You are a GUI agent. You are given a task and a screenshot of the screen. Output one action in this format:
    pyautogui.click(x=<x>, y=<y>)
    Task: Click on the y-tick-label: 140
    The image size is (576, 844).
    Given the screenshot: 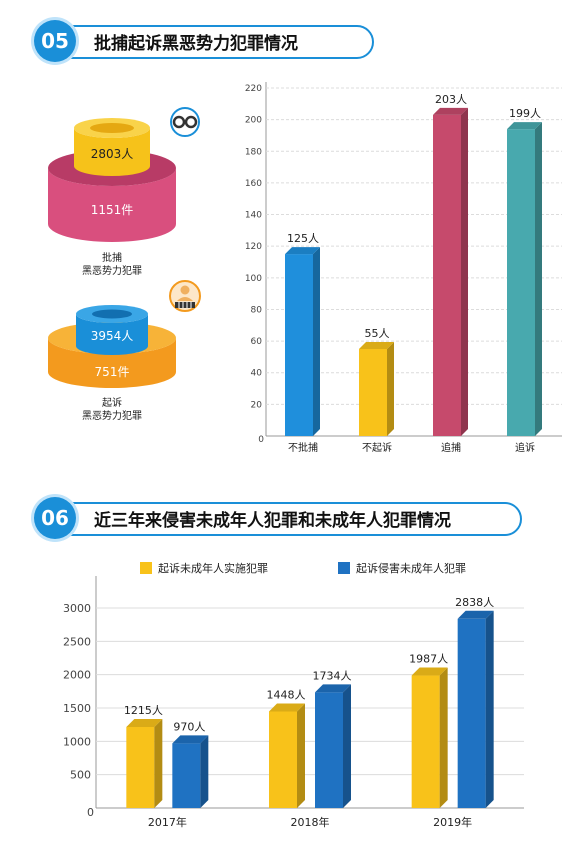 What is the action you would take?
    pyautogui.click(x=253, y=216)
    